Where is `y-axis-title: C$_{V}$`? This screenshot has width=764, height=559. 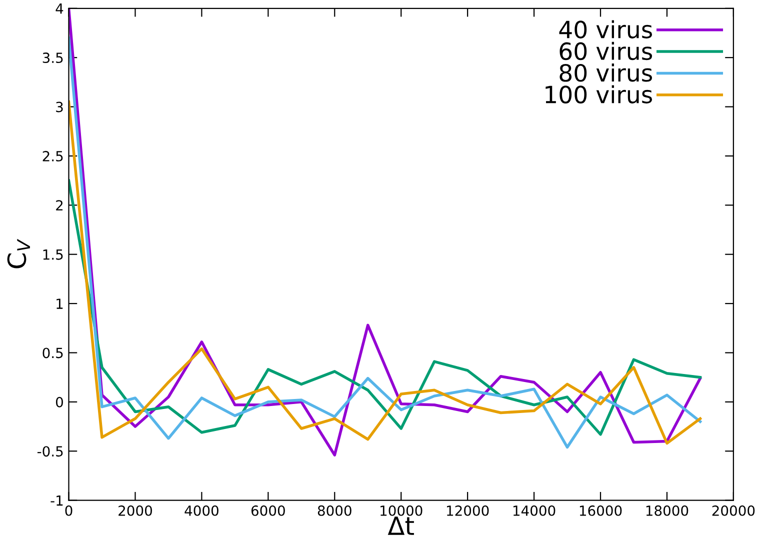
y-axis-title: C$_{V}$ is located at coordinates (18, 253).